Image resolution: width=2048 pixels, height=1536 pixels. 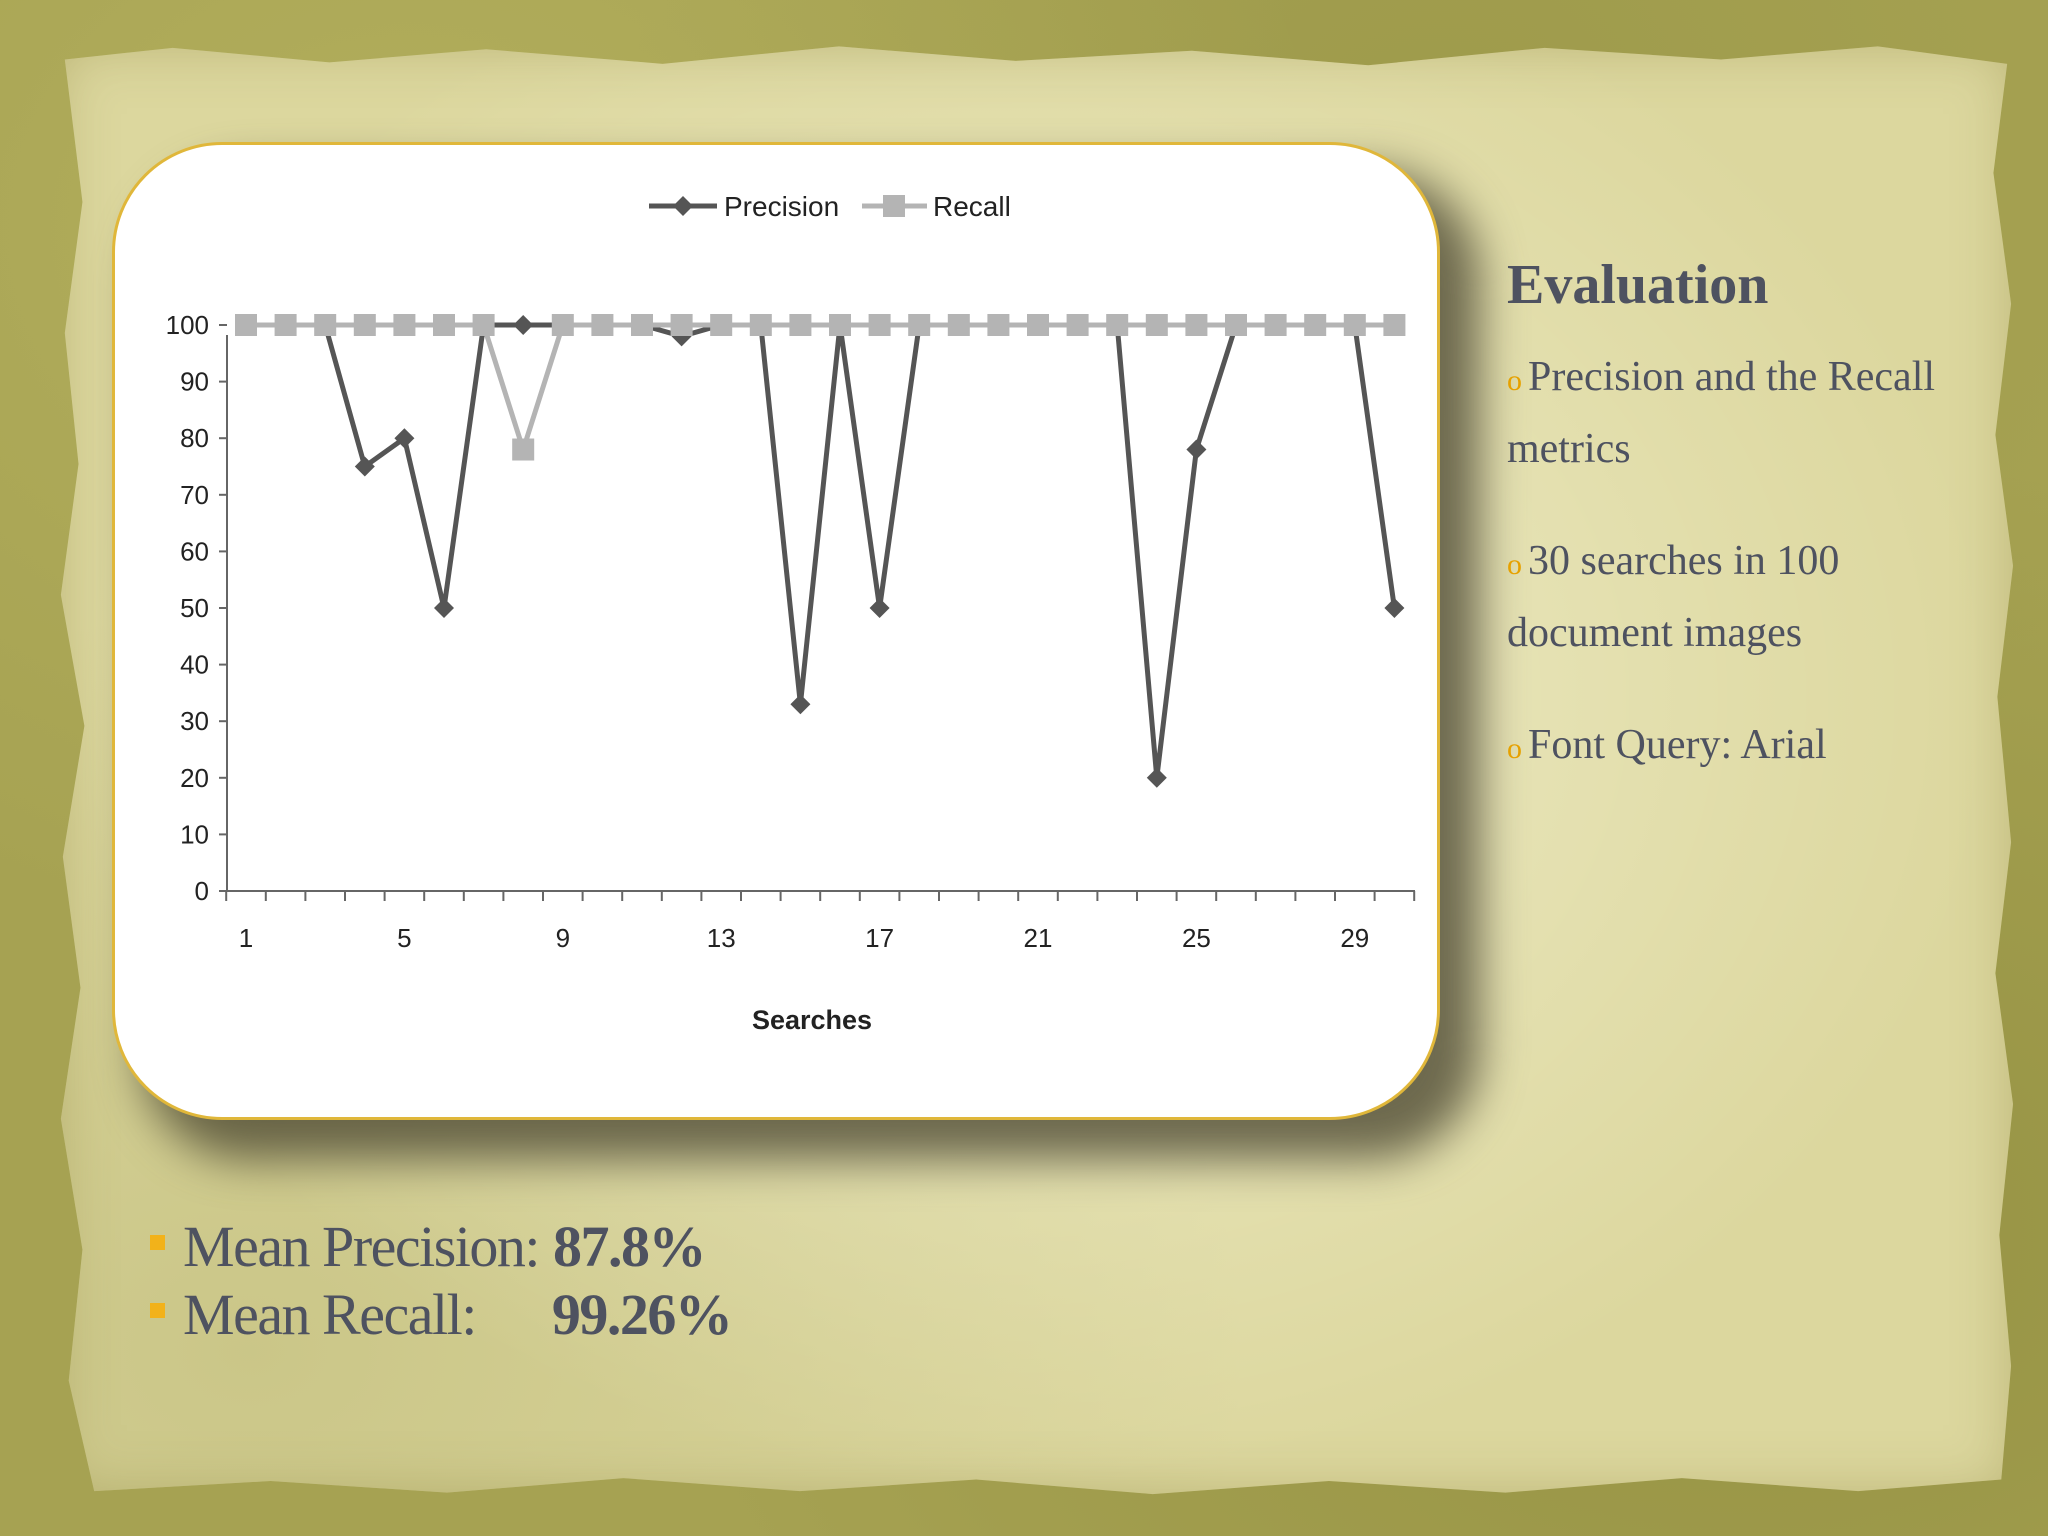 What do you see at coordinates (1196, 938) in the screenshot?
I see `x-tick-label: 25` at bounding box center [1196, 938].